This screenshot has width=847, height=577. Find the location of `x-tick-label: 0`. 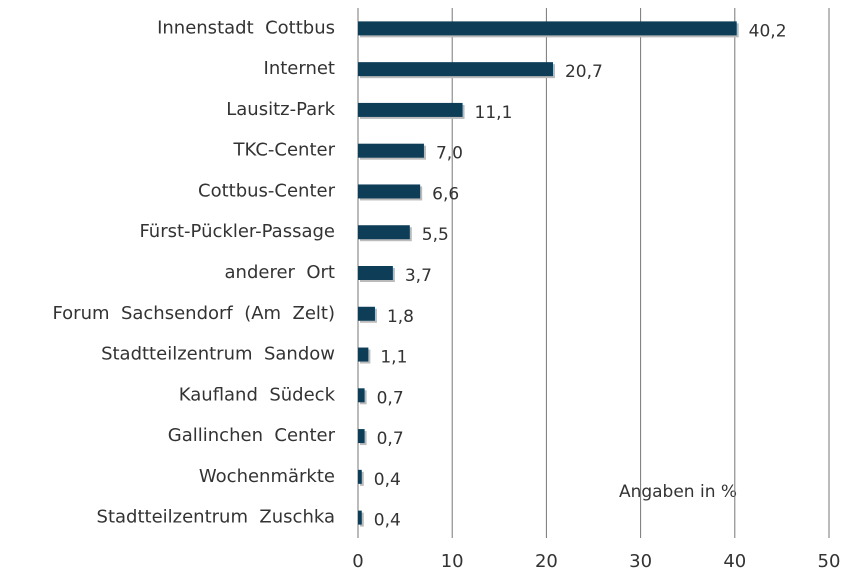

x-tick-label: 0 is located at coordinates (357, 561).